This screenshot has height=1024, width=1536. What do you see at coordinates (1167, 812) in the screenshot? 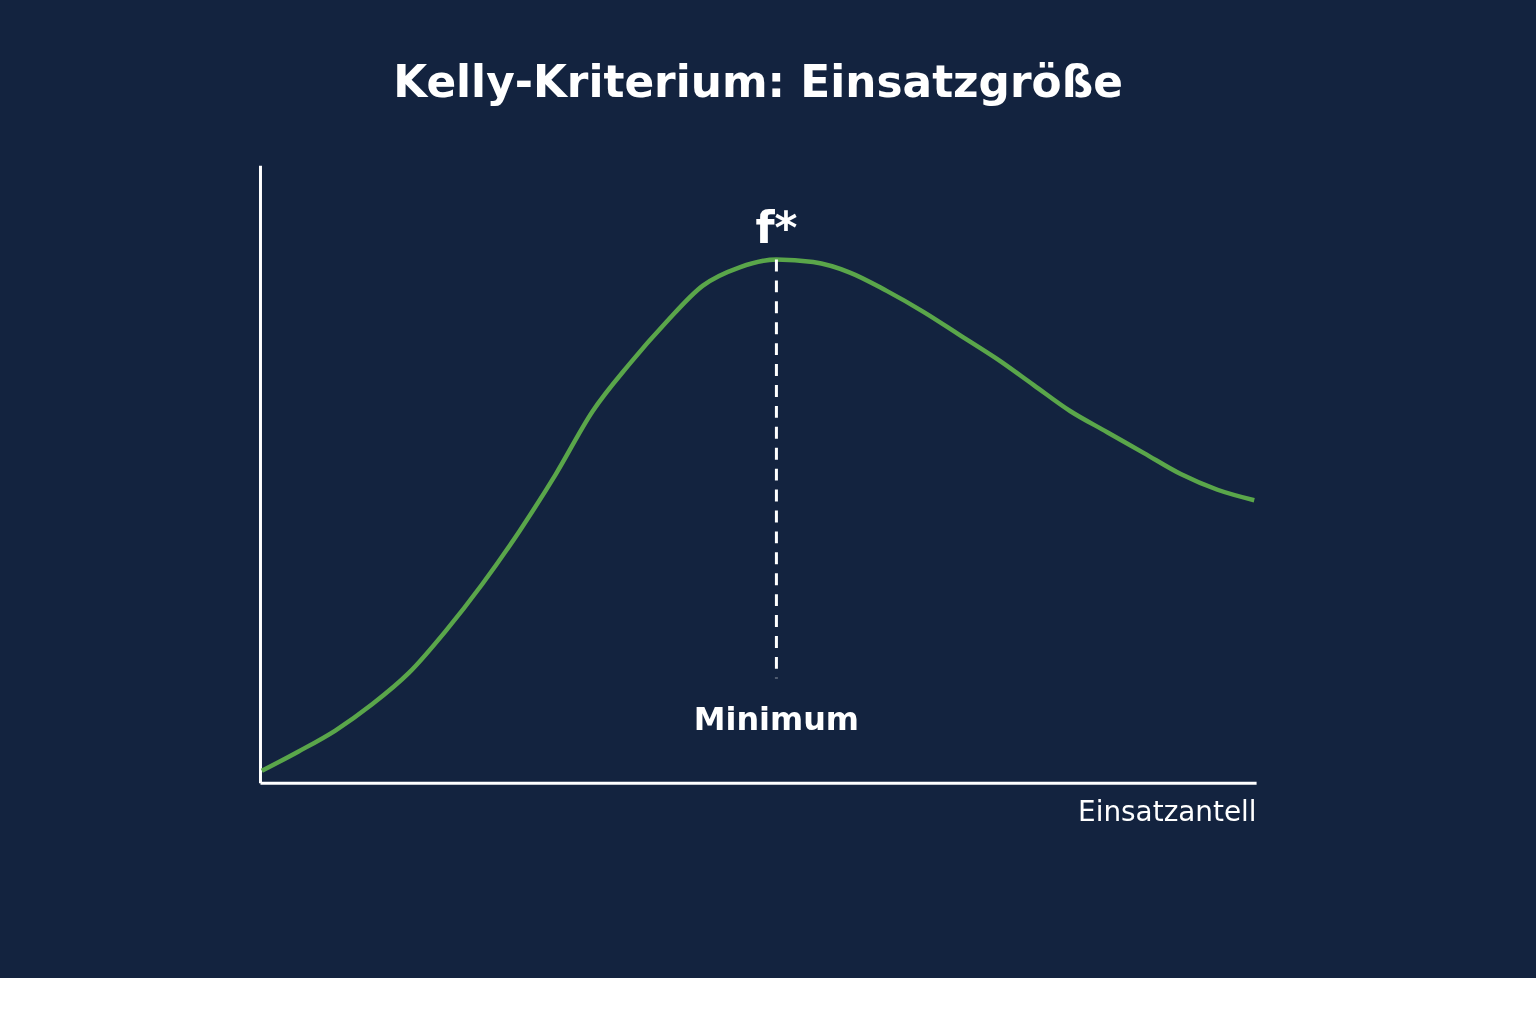
I see `x-axis-title: Einsatzantell` at bounding box center [1167, 812].